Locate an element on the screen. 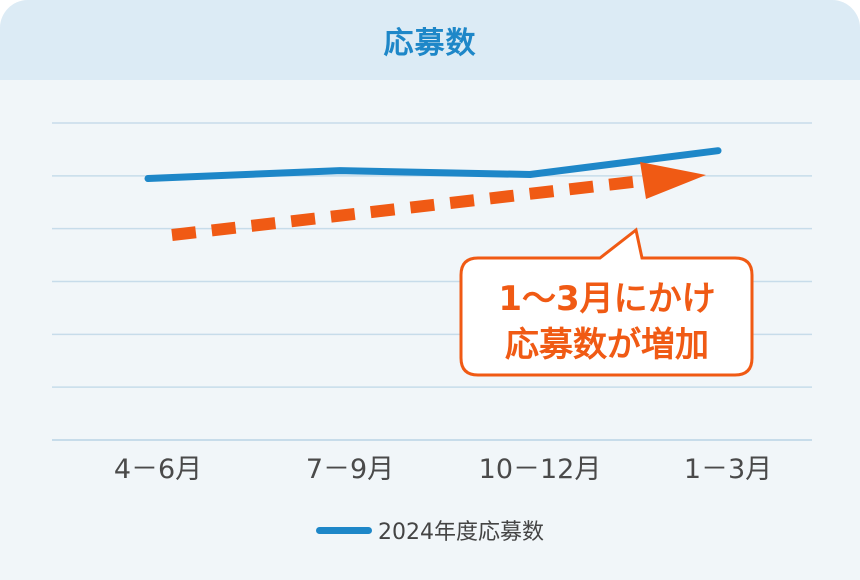 The height and width of the screenshot is (580, 860). chart-title: 応募数 is located at coordinates (430, 43).